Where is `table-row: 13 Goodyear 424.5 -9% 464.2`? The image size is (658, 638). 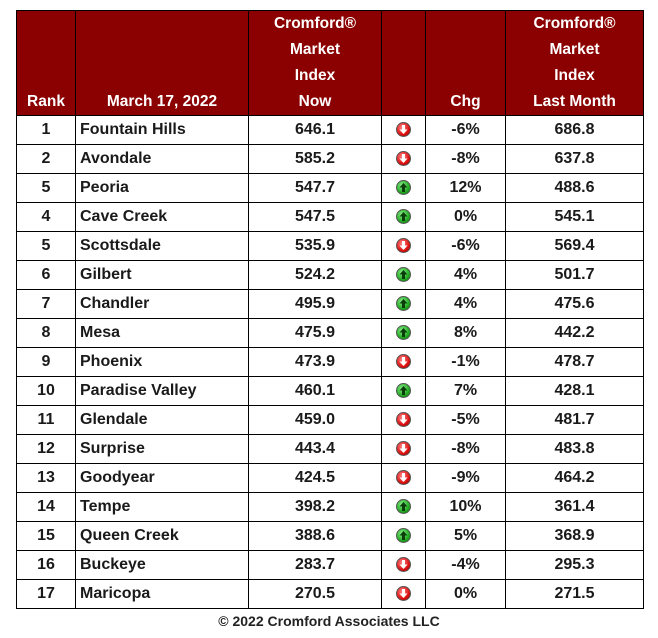
table-row: 13 Goodyear 424.5 -9% 464.2 is located at coordinates (330, 478).